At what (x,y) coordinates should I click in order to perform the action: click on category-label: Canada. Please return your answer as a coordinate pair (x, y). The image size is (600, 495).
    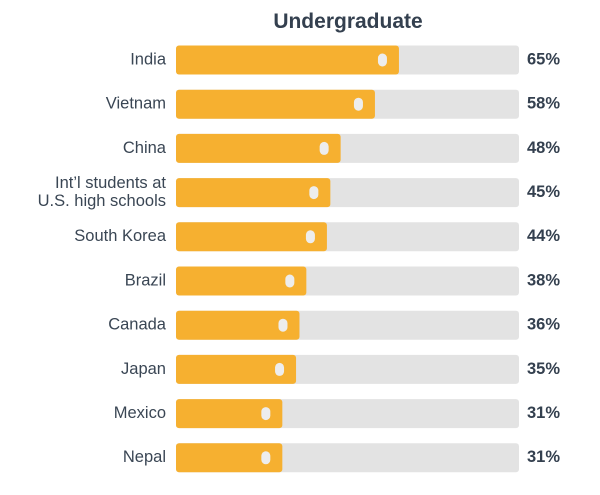
    Looking at the image, I should click on (137, 325).